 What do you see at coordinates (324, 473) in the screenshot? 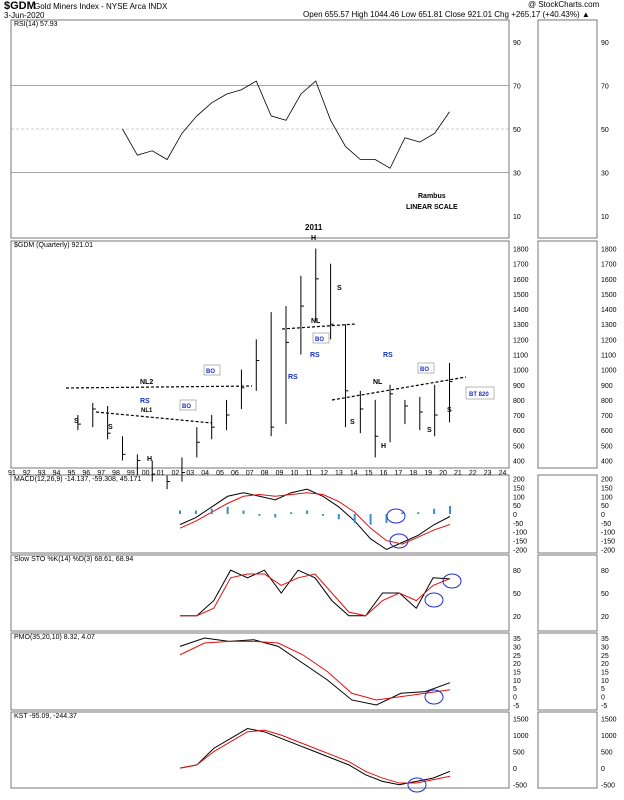
I see `x-tick-label: 12` at bounding box center [324, 473].